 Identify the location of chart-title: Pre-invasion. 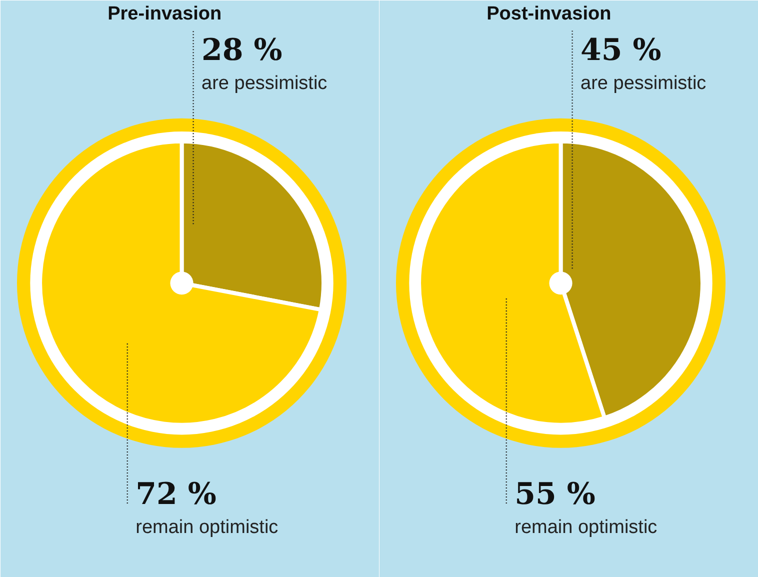
(165, 13).